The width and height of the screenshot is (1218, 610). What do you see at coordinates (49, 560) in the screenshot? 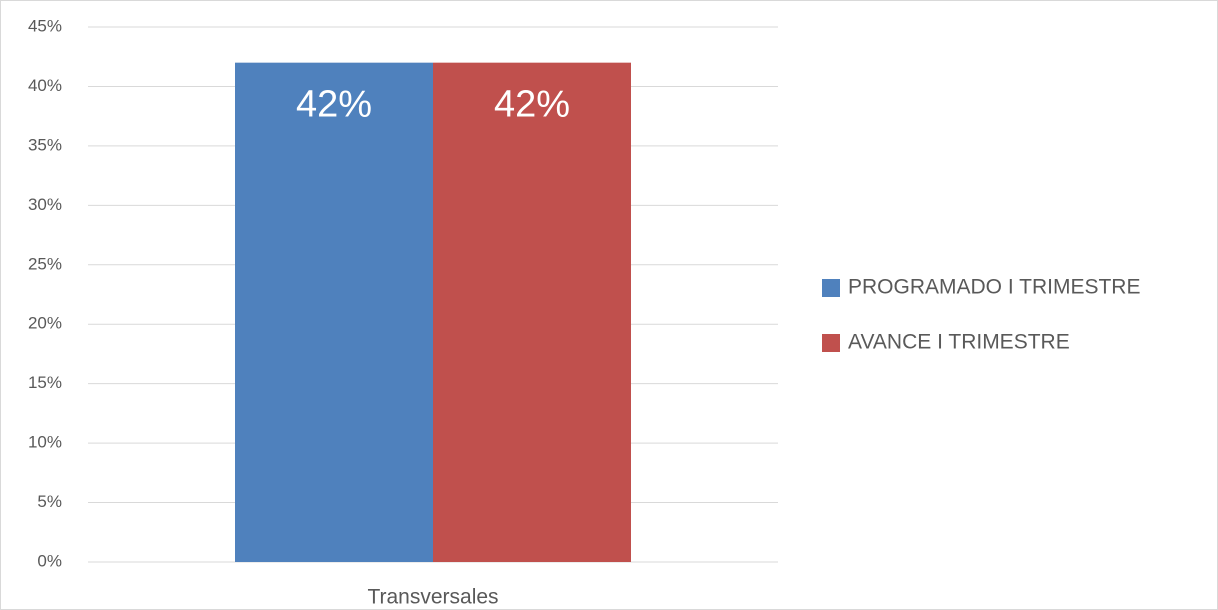
I see `y-tick-label: 0%` at bounding box center [49, 560].